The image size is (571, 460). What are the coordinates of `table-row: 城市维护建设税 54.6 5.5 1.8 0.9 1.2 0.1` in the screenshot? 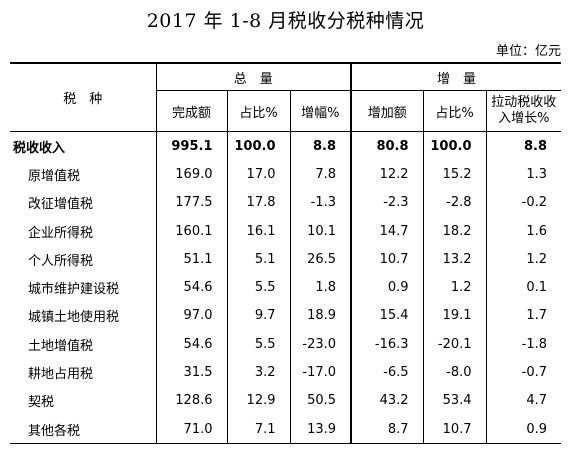 It's located at (285, 287).